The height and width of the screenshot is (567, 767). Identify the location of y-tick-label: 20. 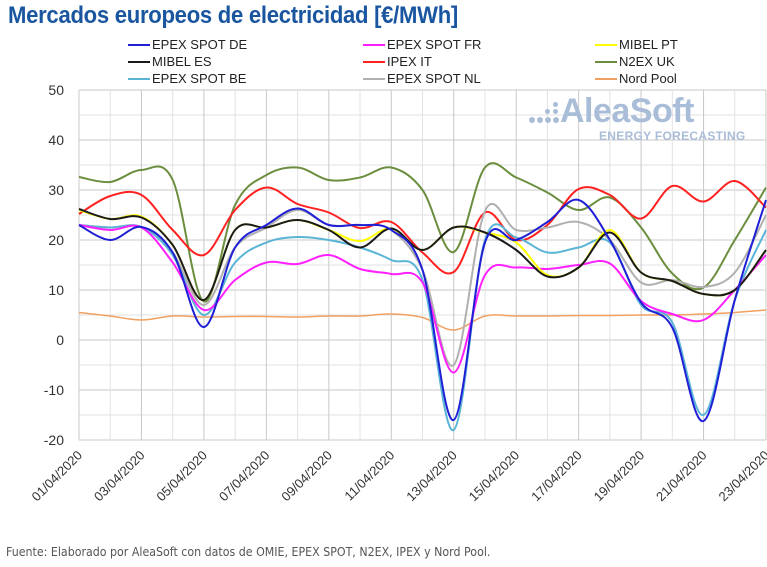
(56, 240).